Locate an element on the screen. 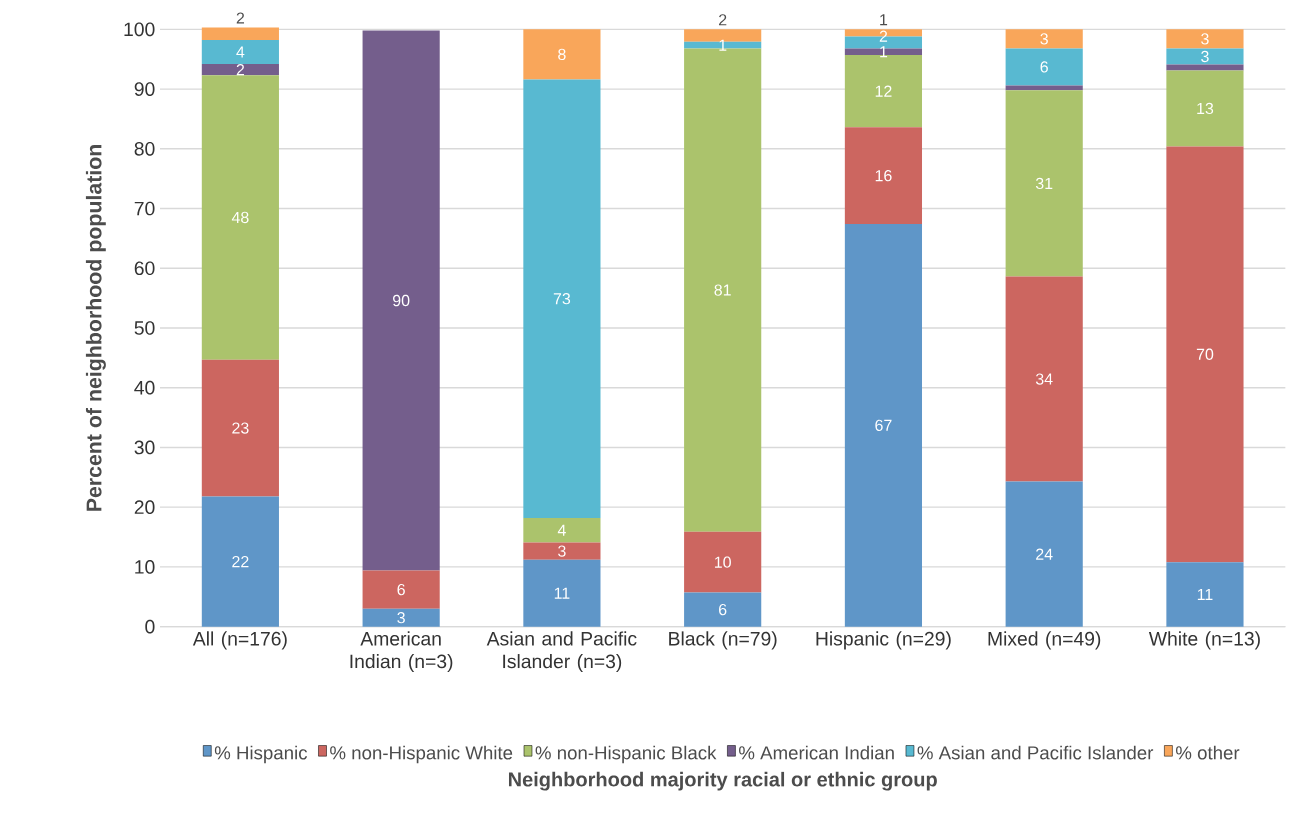 The width and height of the screenshot is (1296, 831). data-label: 90 is located at coordinates (401, 301).